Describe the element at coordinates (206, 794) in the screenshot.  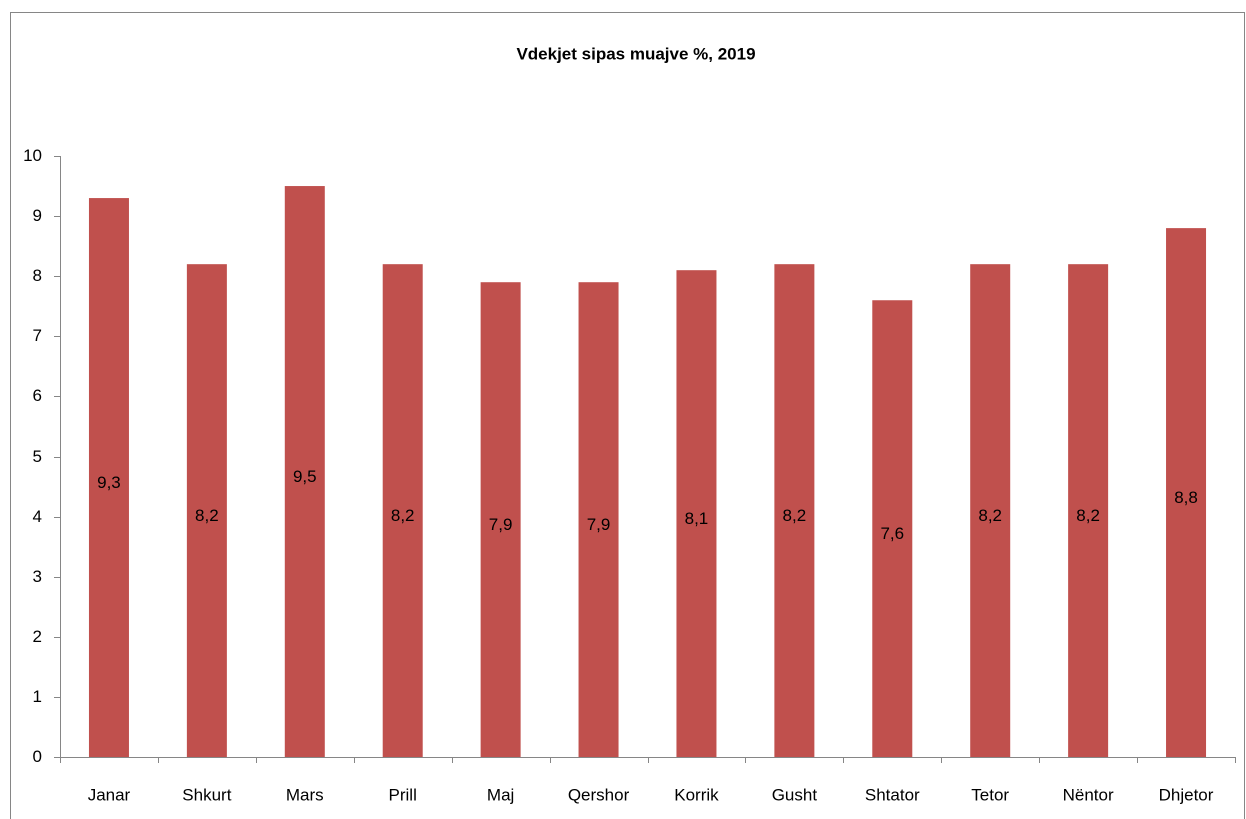
I see `x-tick-label: Shkurt` at that location.